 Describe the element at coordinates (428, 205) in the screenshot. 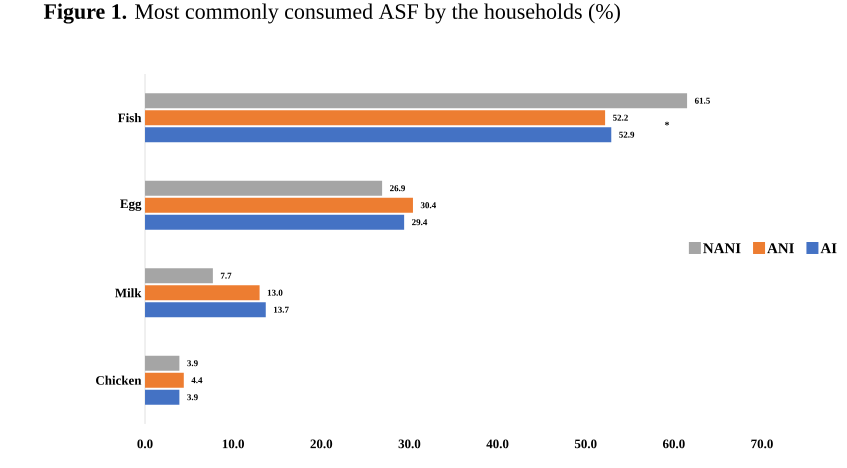

I see `data-label: 30.4` at that location.